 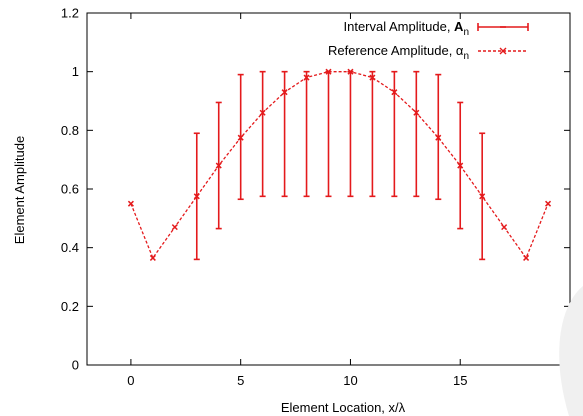 I want to click on y-tick-label: 0.6, so click(x=70, y=189).